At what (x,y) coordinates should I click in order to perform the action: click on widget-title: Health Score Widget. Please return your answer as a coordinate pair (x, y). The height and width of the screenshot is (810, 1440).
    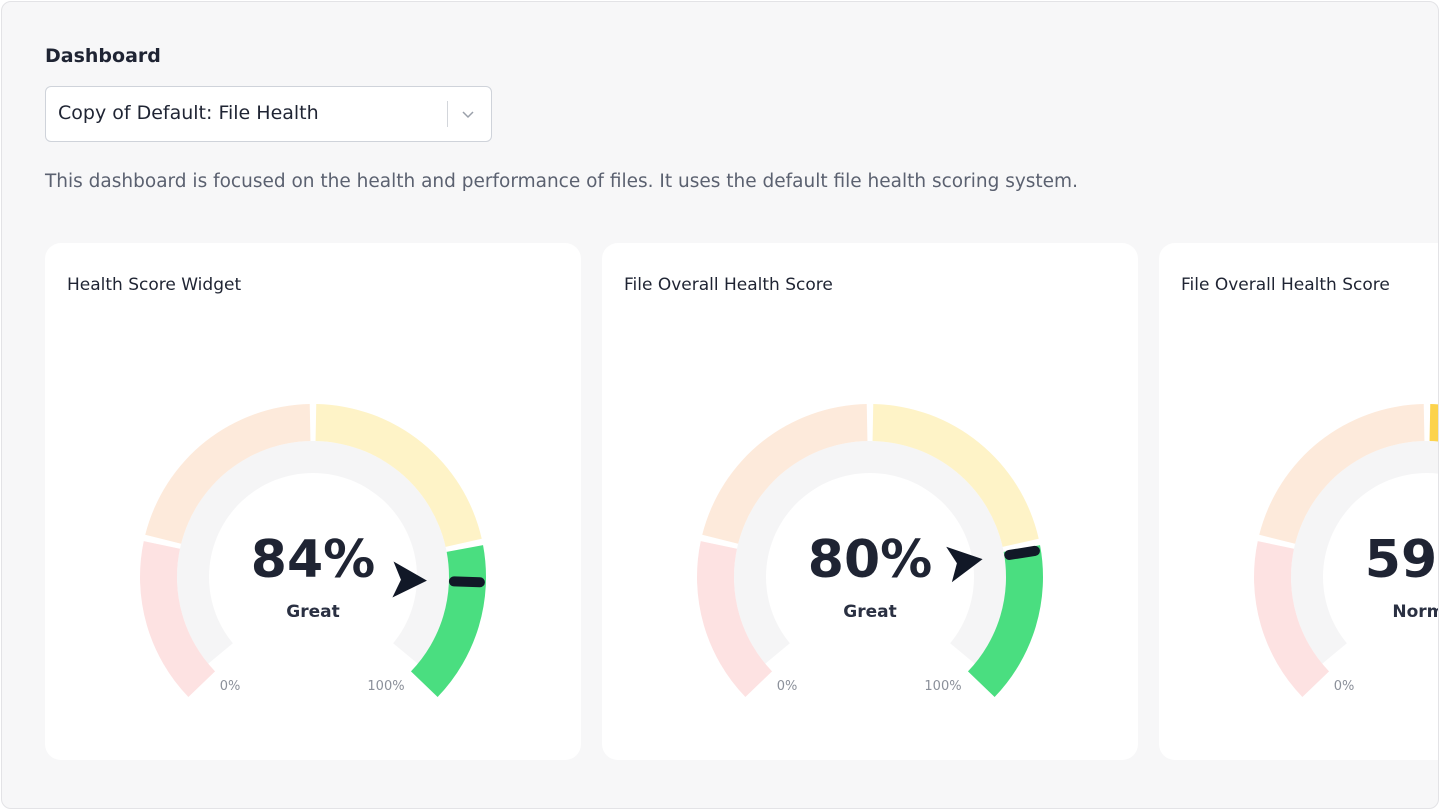
    Looking at the image, I should click on (154, 285).